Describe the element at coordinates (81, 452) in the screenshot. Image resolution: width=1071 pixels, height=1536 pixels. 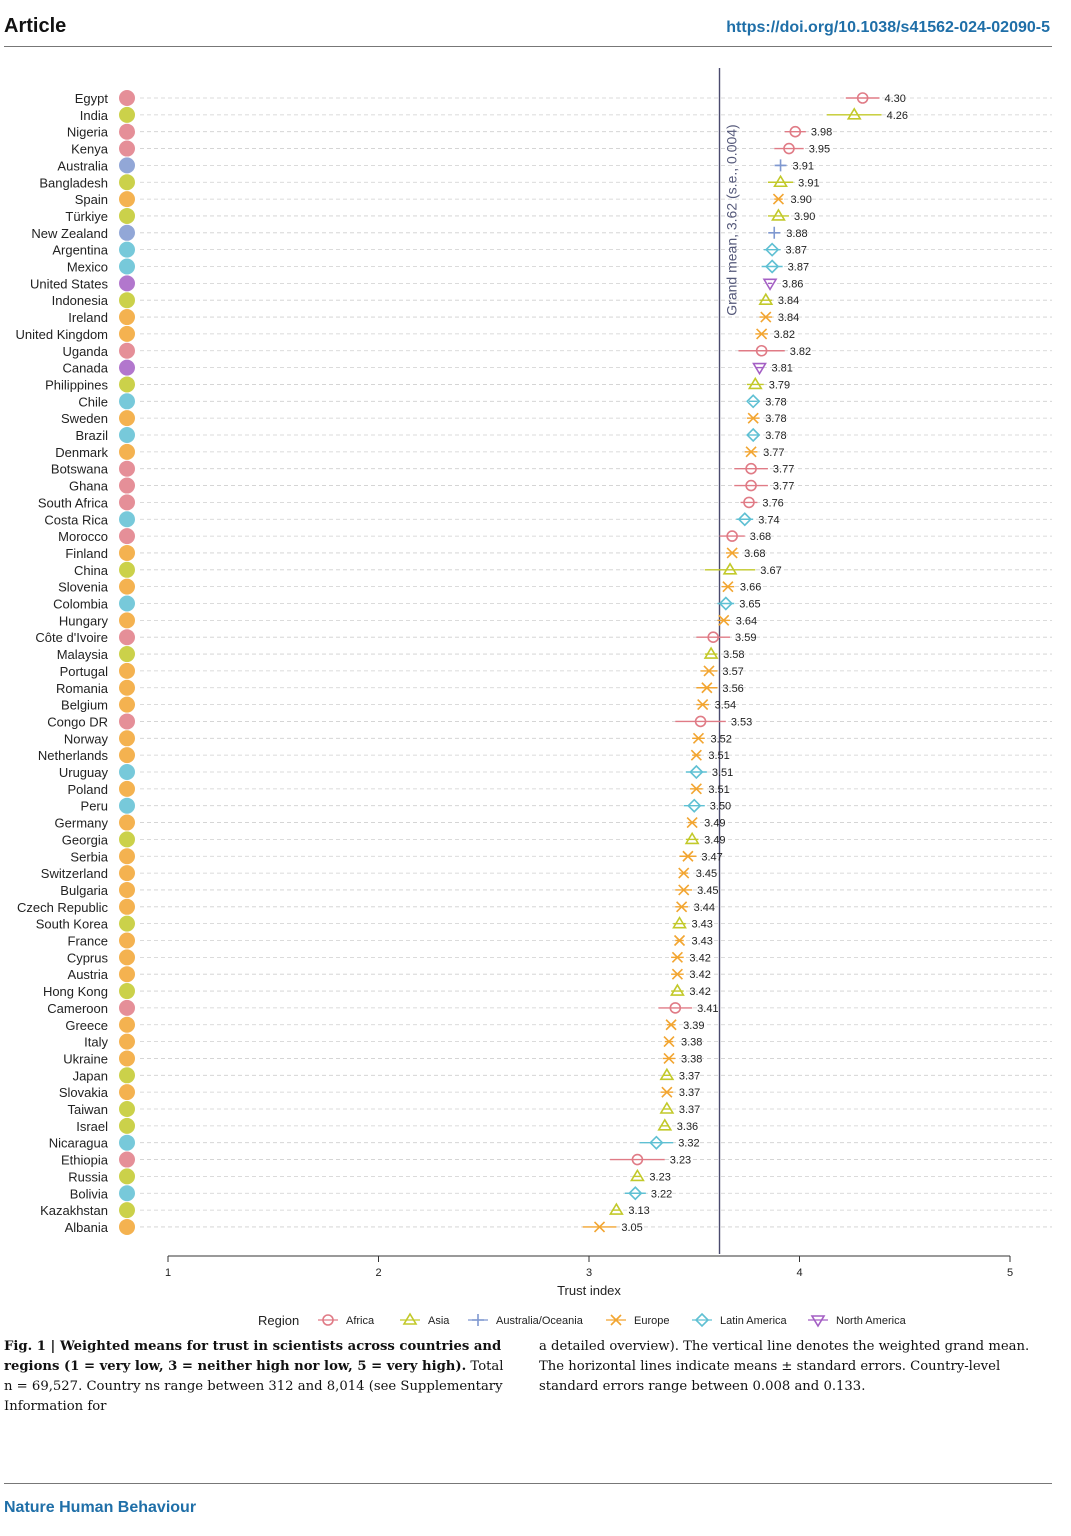
I see `country-name: Denmark` at that location.